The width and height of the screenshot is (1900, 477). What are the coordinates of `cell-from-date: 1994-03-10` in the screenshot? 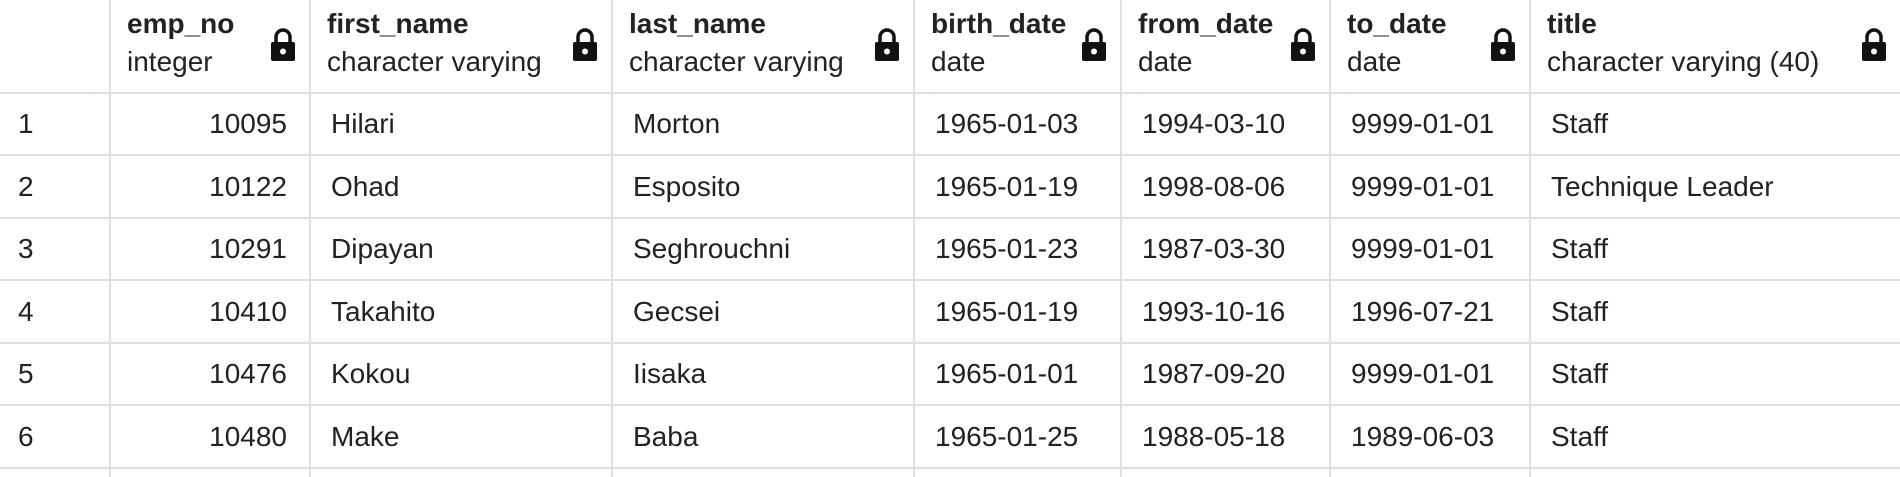 It's located at (1226, 125).